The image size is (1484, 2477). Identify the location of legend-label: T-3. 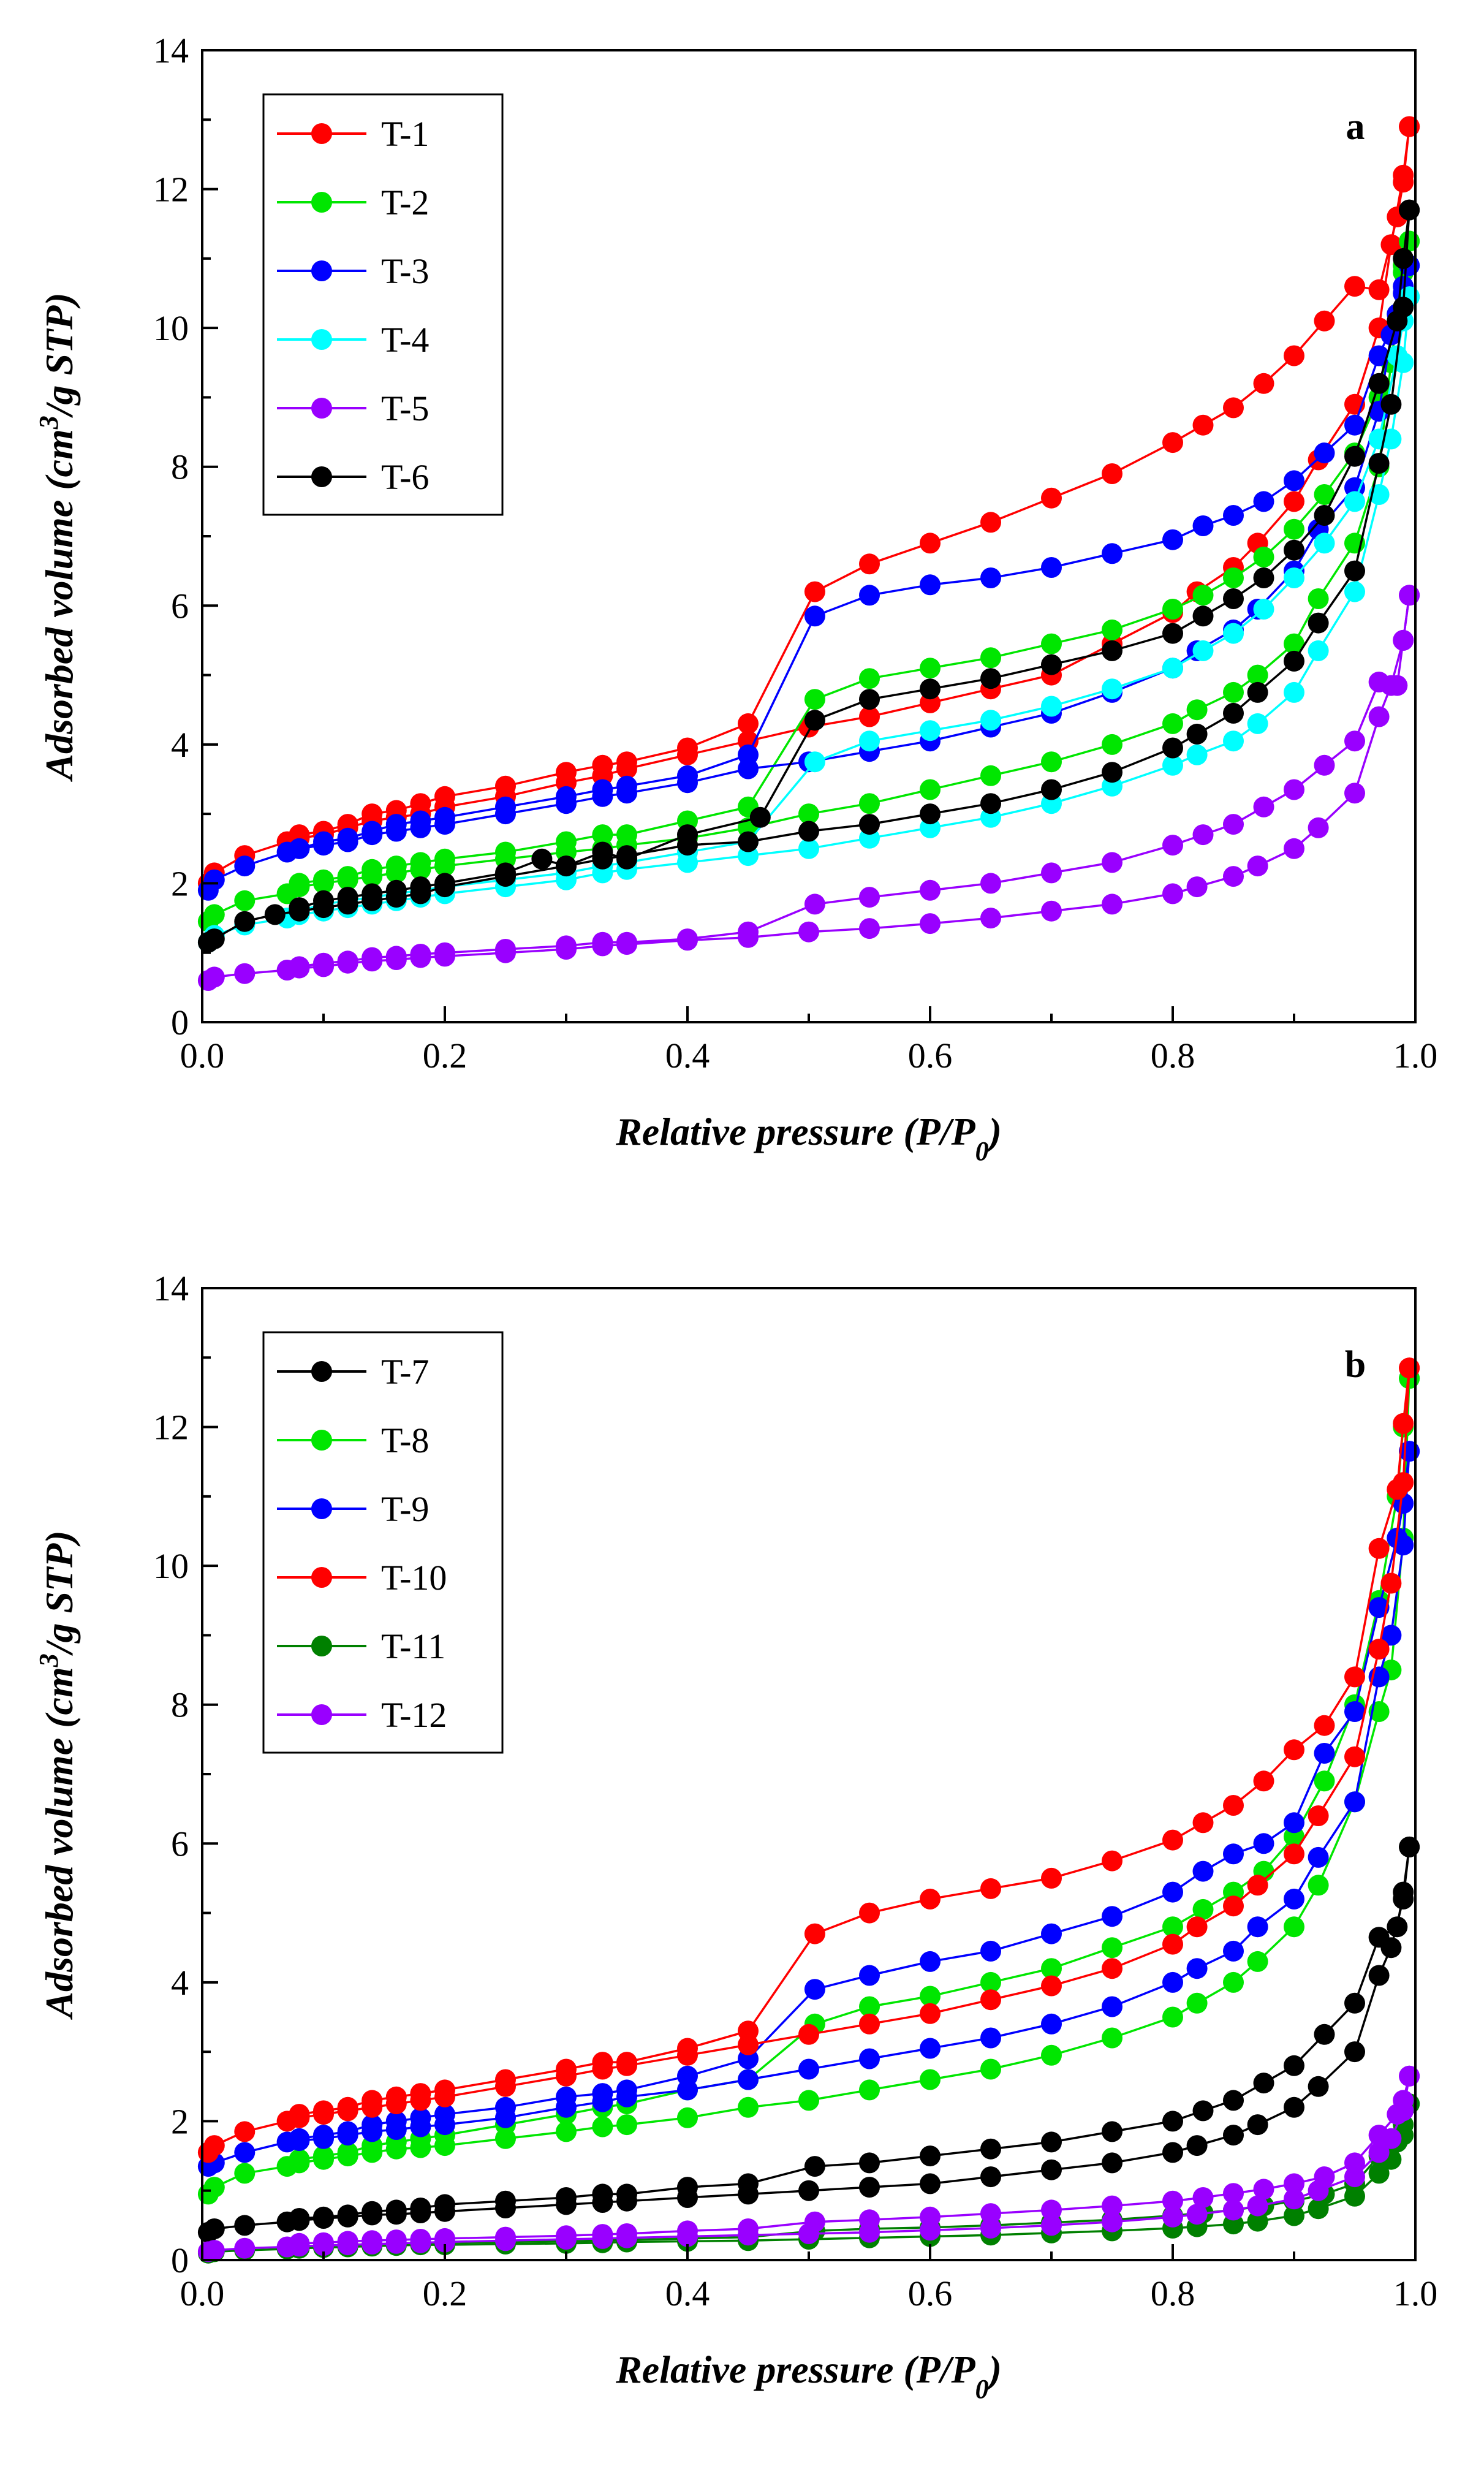
(405, 271).